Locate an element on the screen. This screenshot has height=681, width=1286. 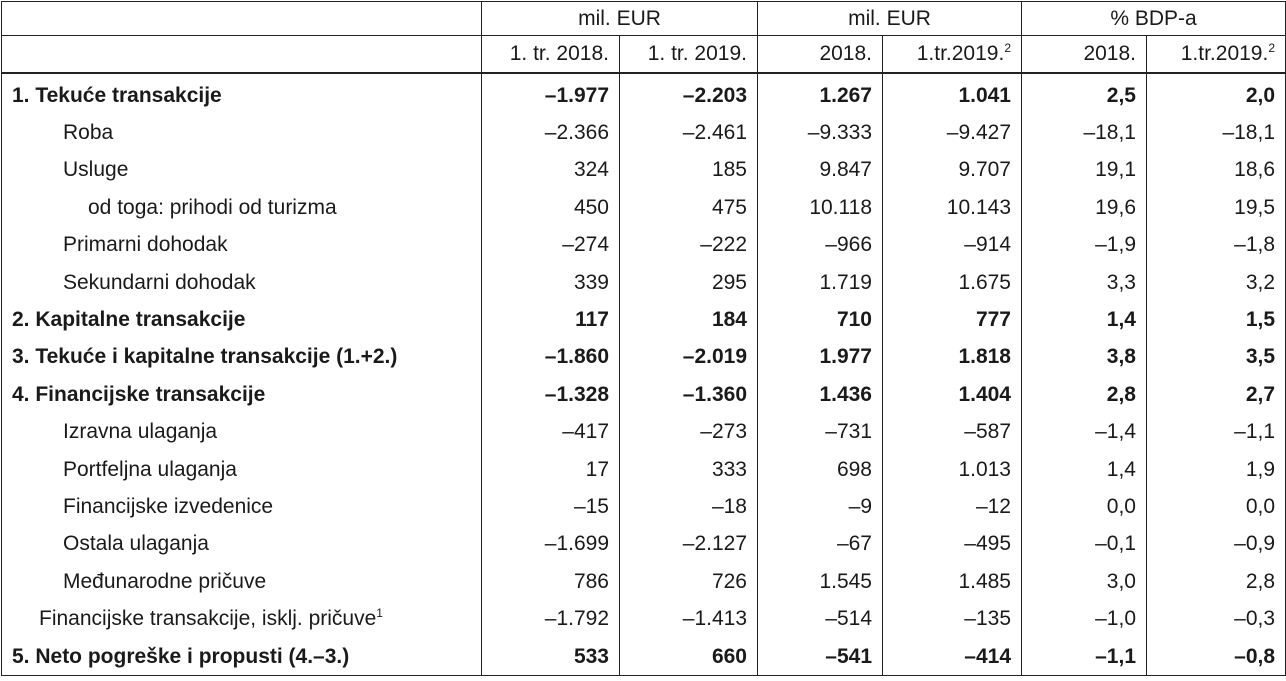
cell-value: 1,5 is located at coordinates (1215, 320).